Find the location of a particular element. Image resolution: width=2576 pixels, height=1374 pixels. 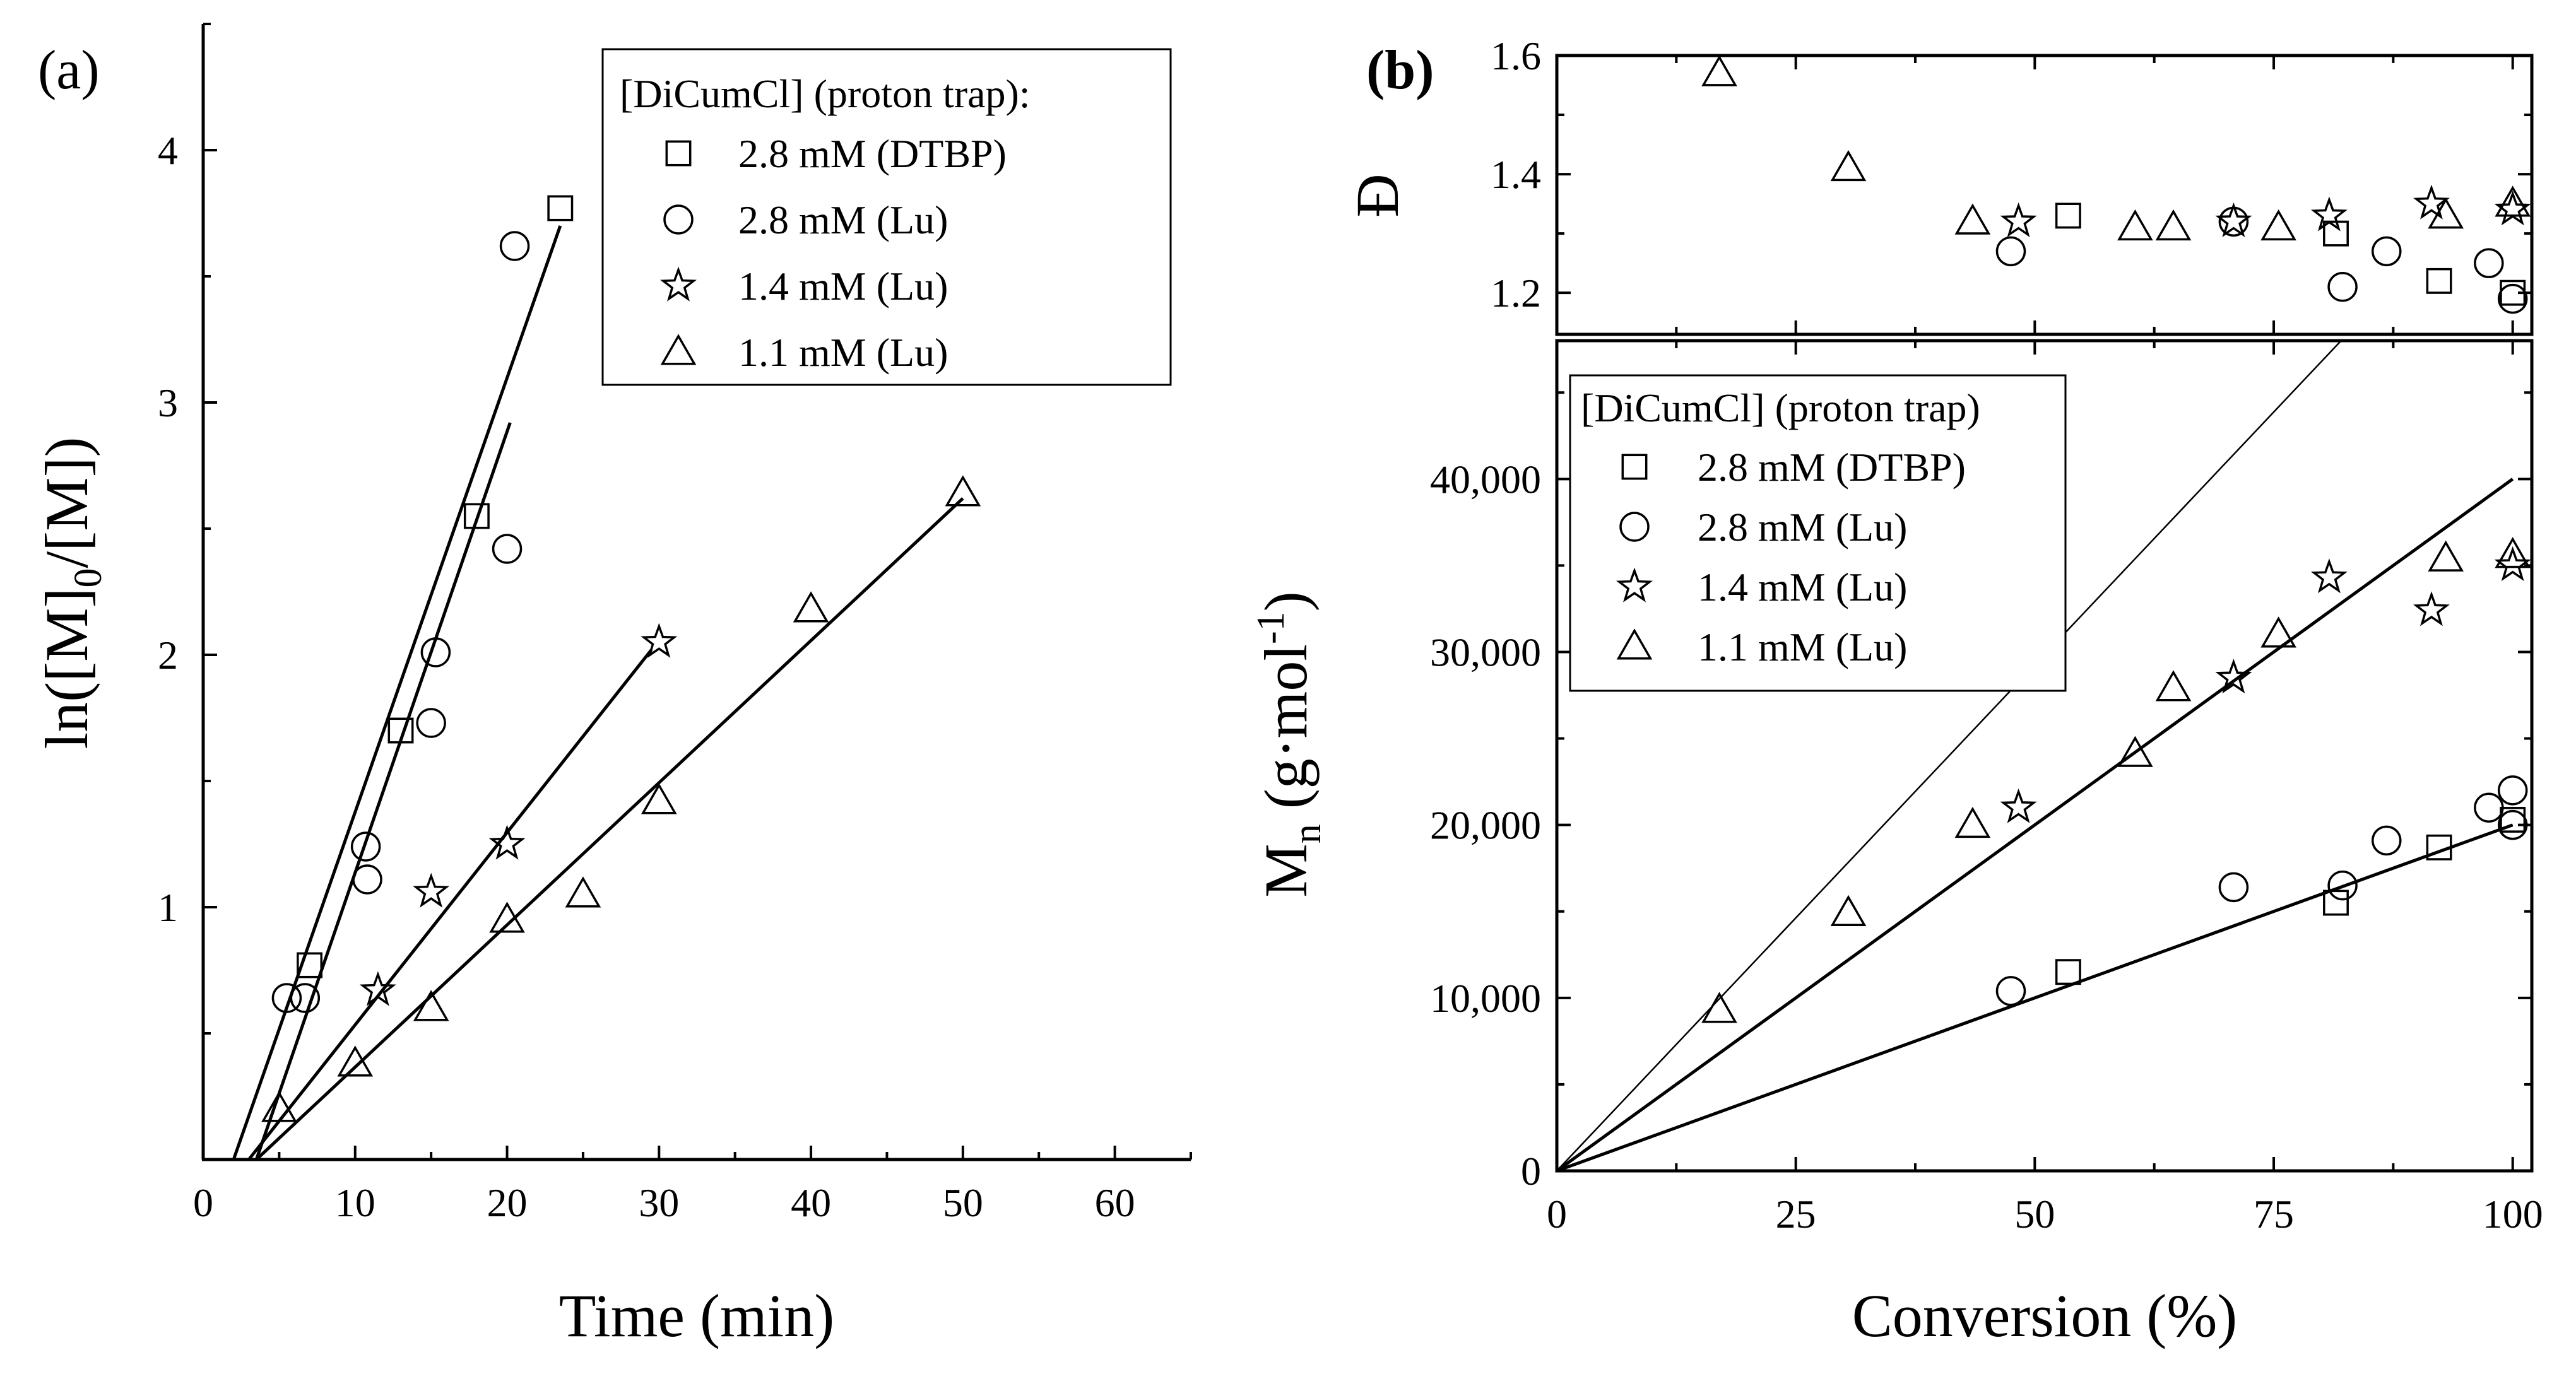

panel-b-top-y-axis-title: Đ is located at coordinates (1377, 195).